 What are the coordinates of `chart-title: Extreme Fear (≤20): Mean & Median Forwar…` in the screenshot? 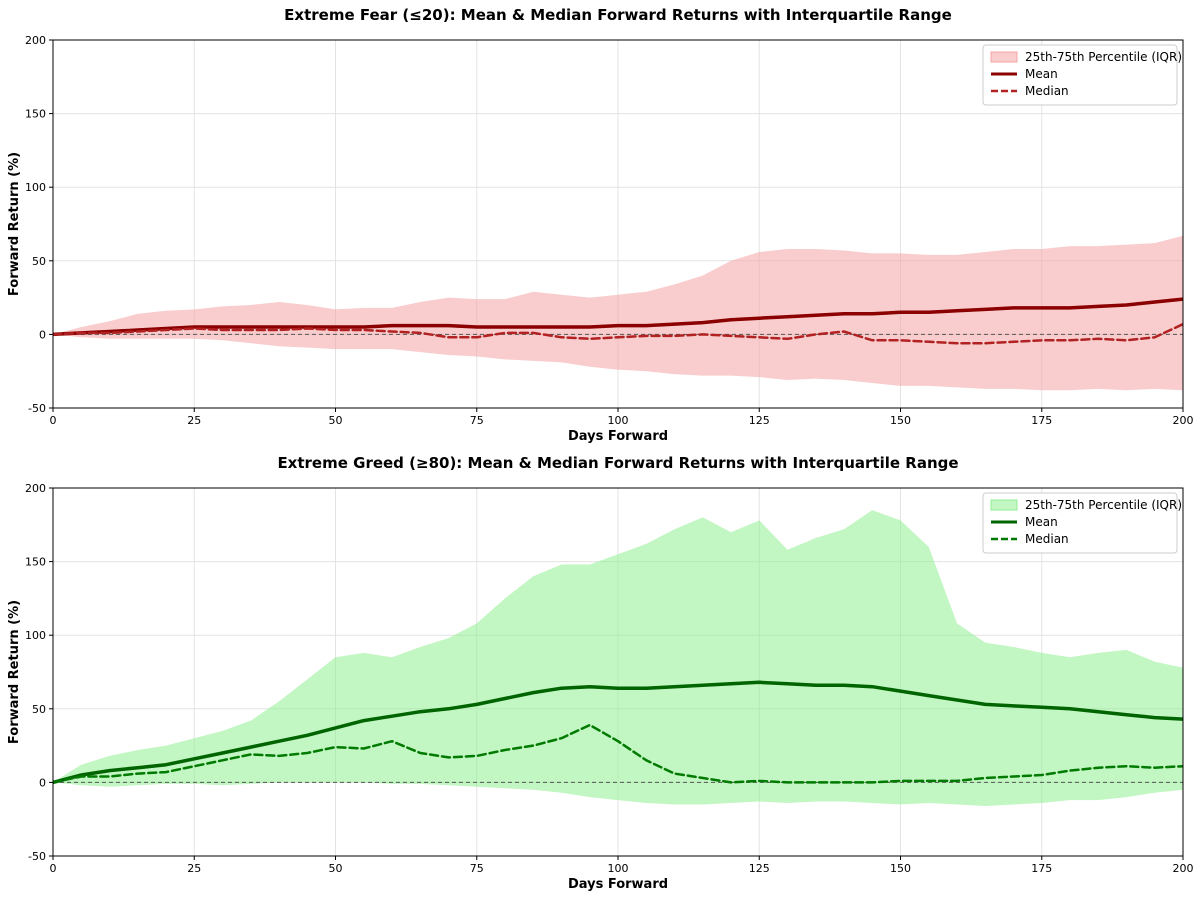 It's located at (618, 15).